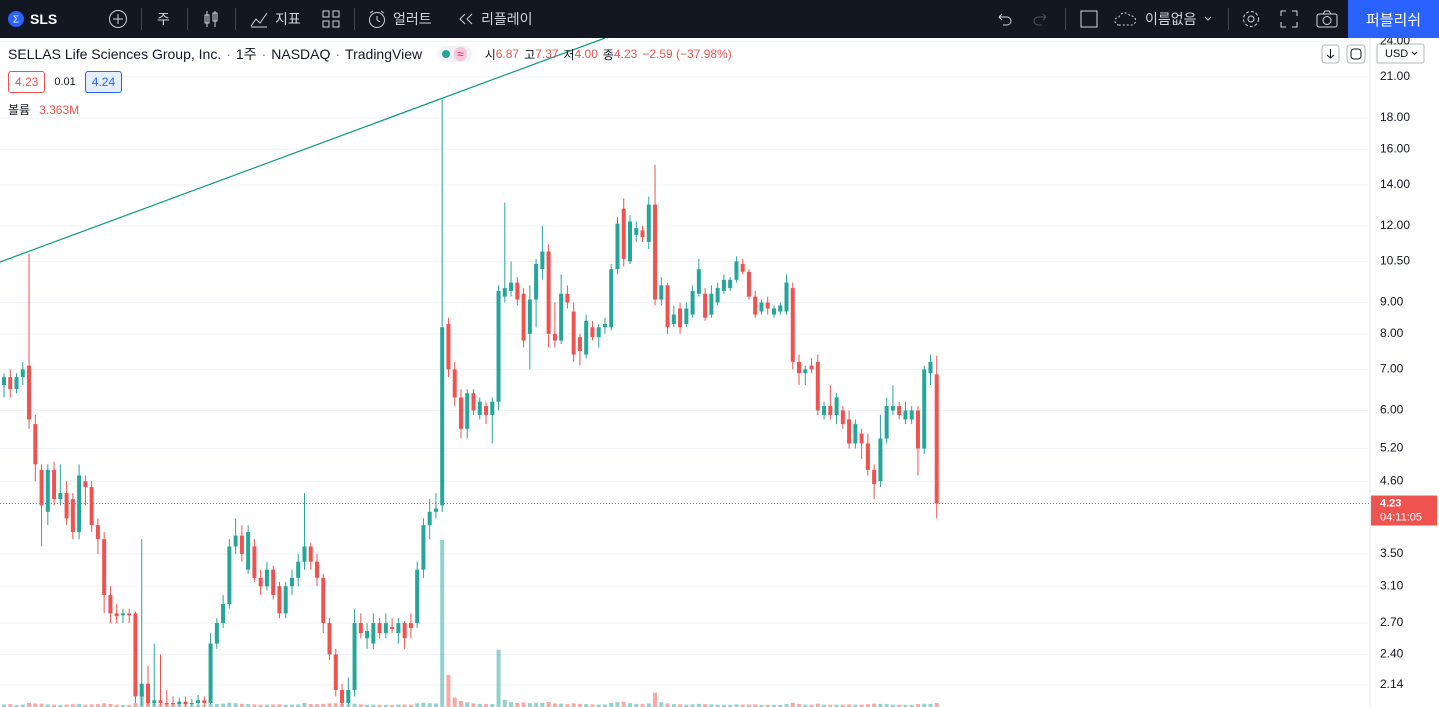 The height and width of the screenshot is (707, 1439). Describe the element at coordinates (331, 19) in the screenshot. I see `templates-button` at that location.